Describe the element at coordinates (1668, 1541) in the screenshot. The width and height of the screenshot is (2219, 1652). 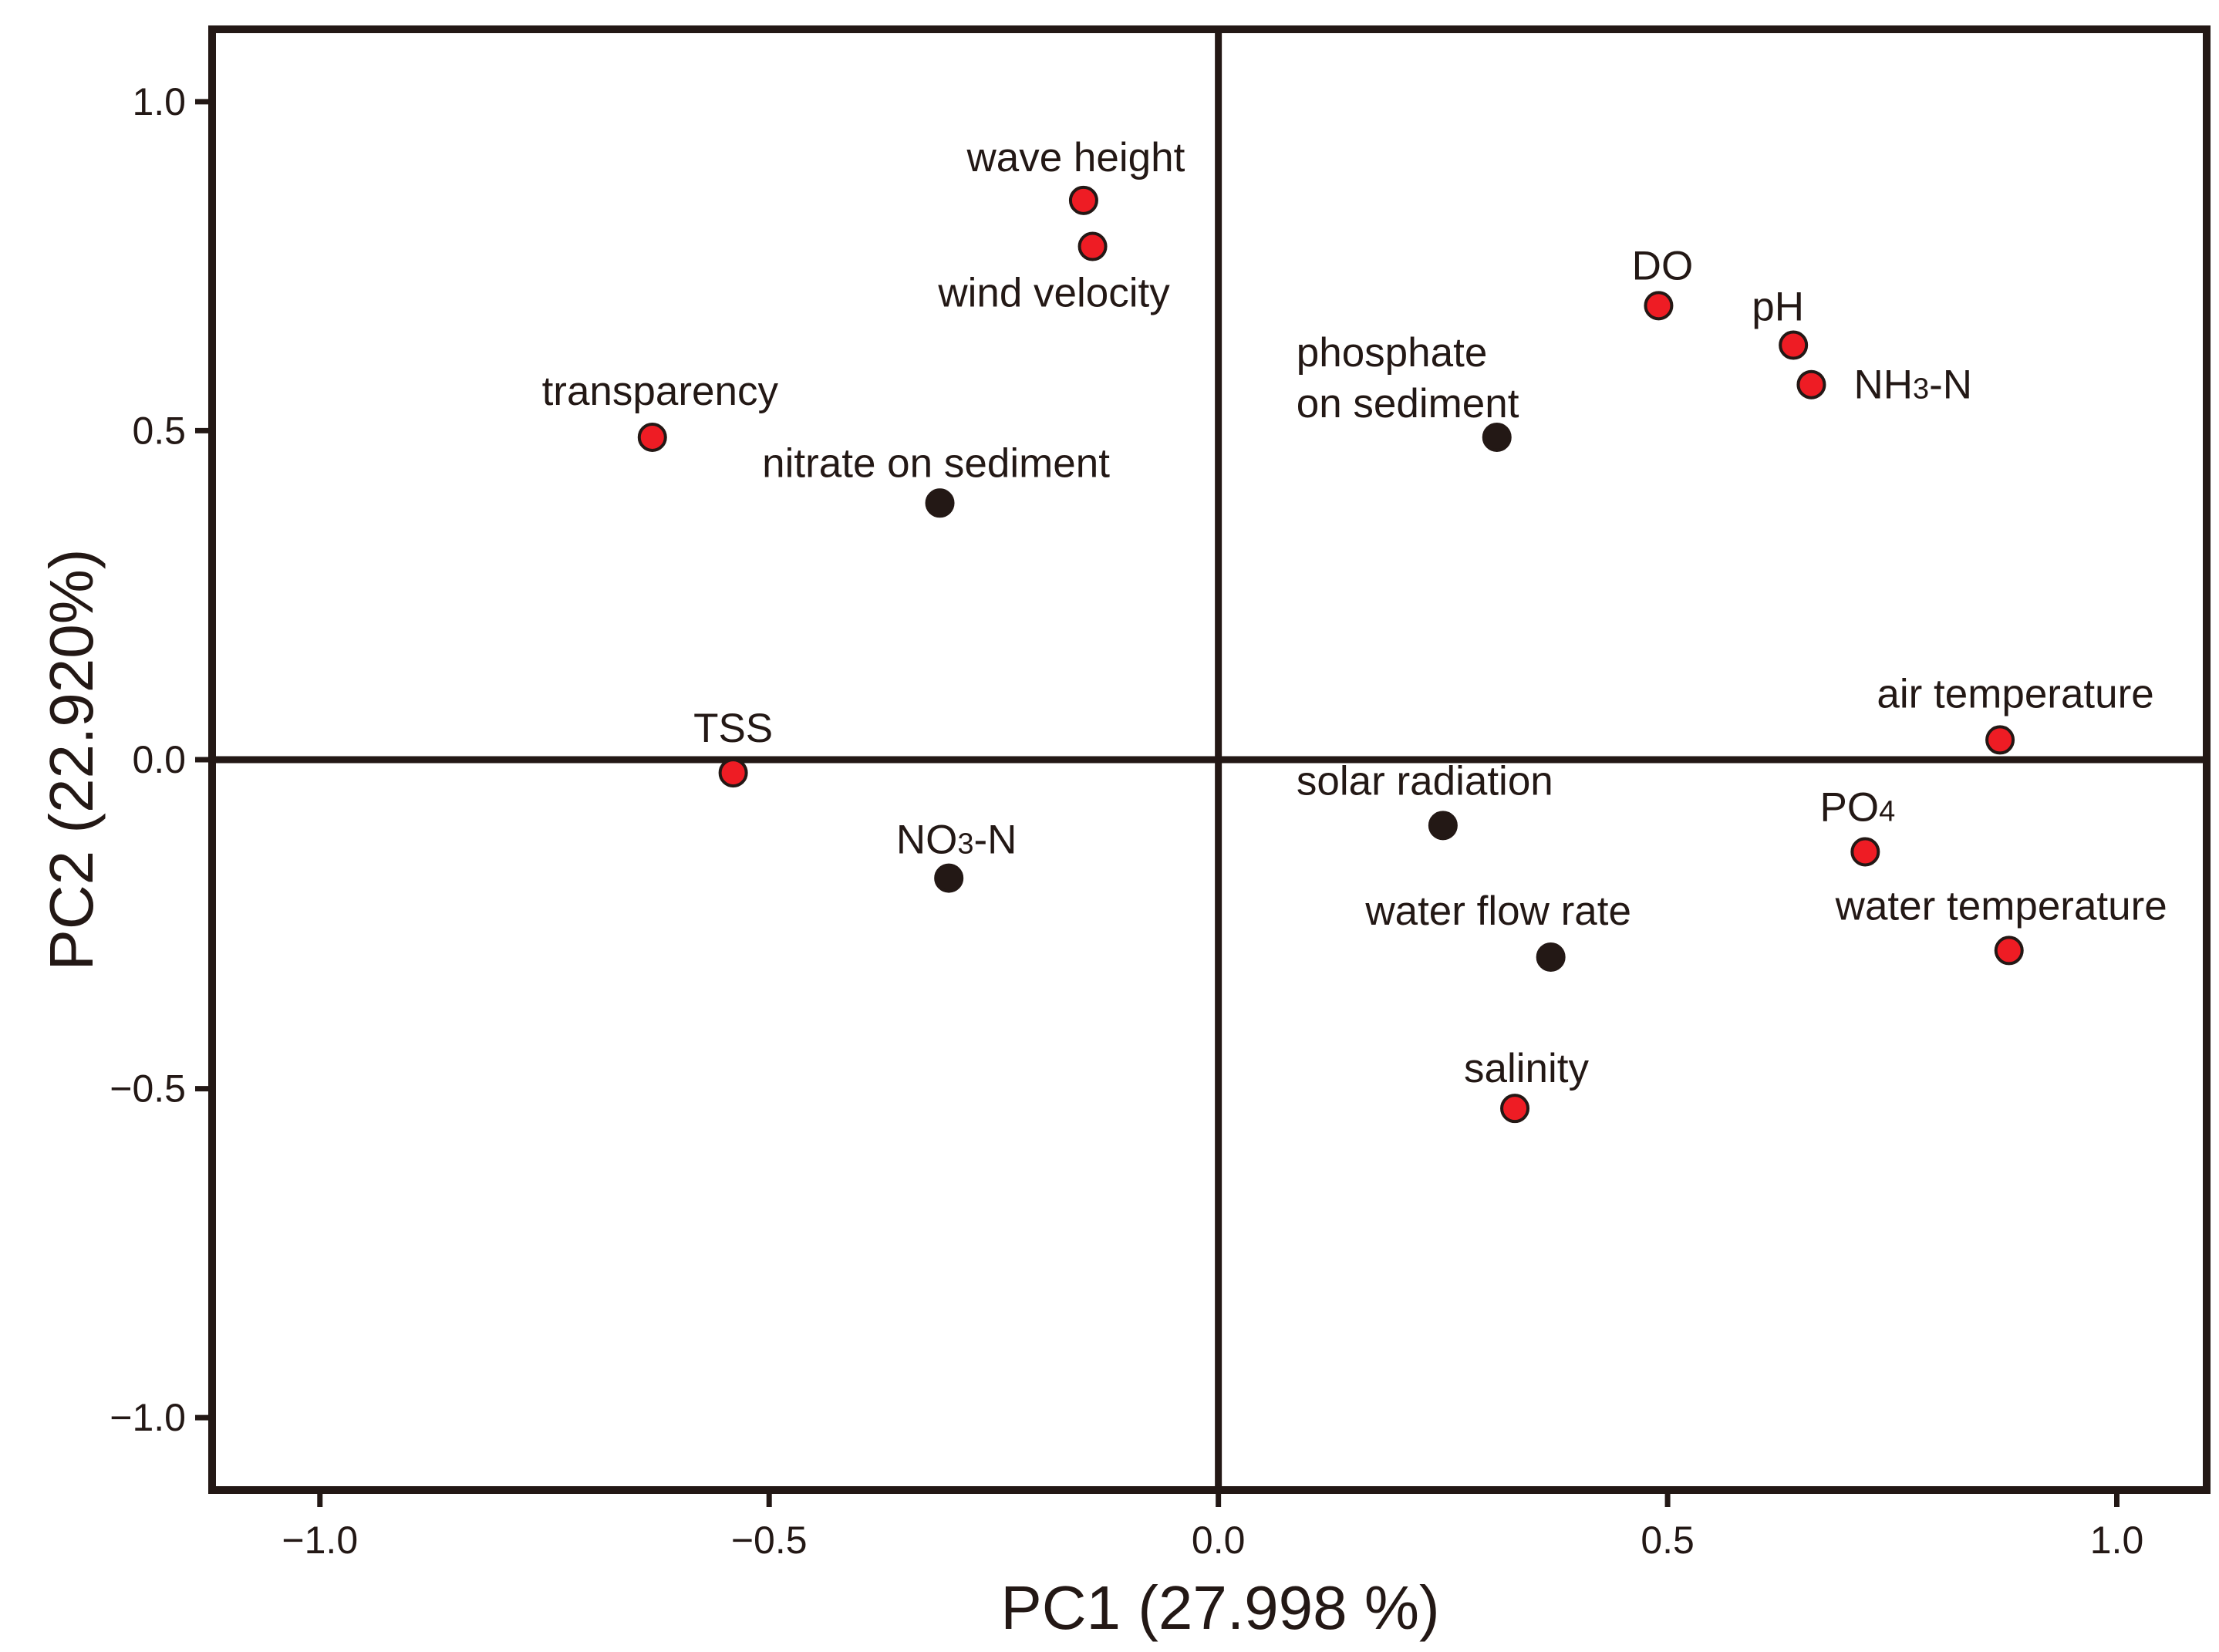
I see `x-tick-label: 0.5` at that location.